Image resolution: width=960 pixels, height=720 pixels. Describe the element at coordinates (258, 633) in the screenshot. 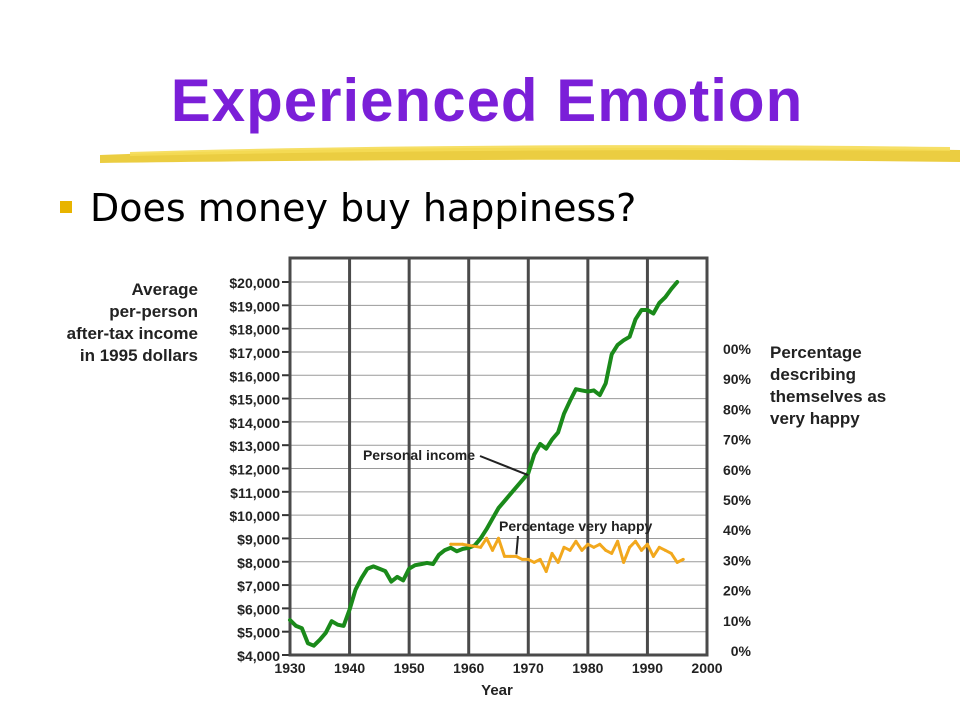

I see `y-left-tick-label: $5,000` at that location.